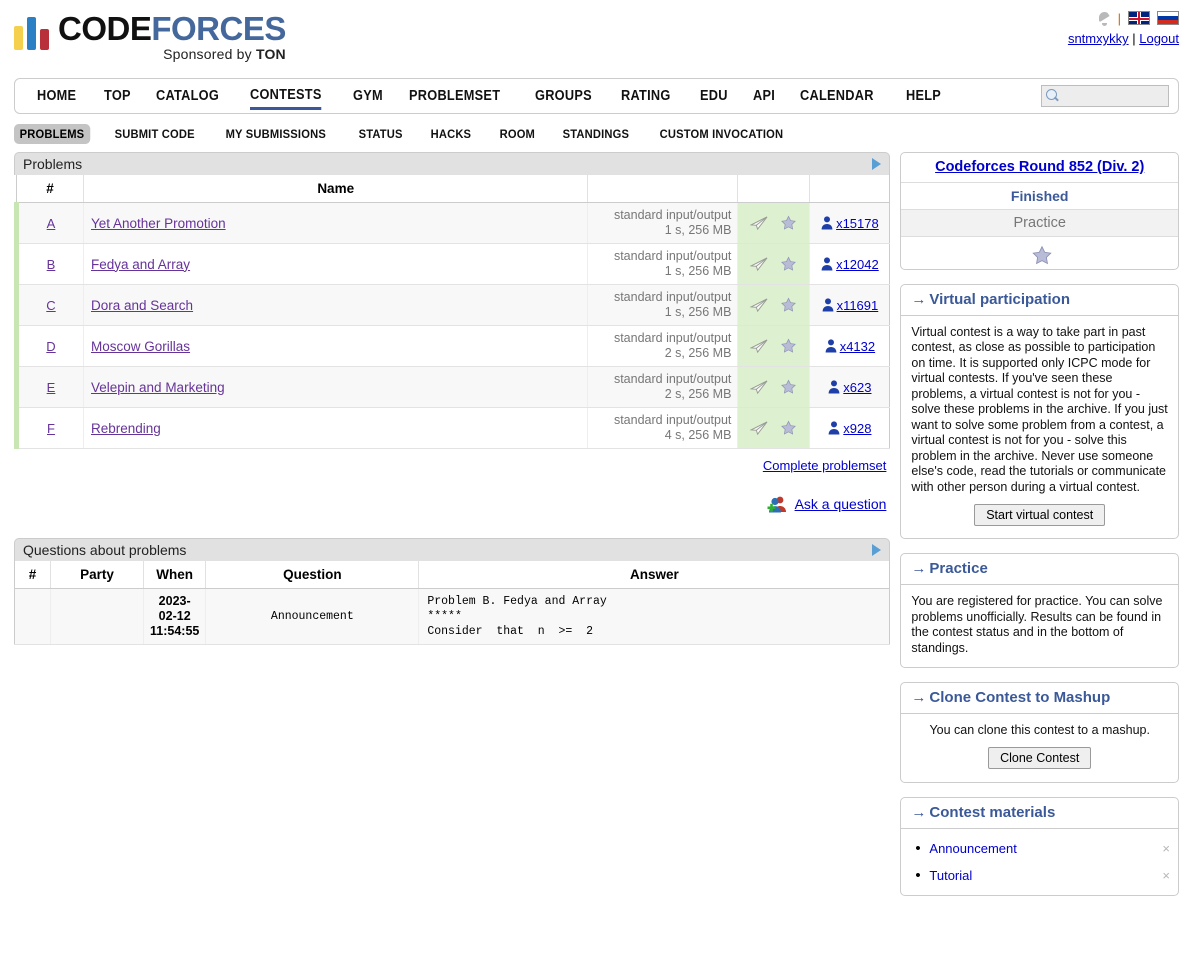 This screenshot has height=962, width=1193. Describe the element at coordinates (1168, 18) in the screenshot. I see `flag-russia-icon` at that location.